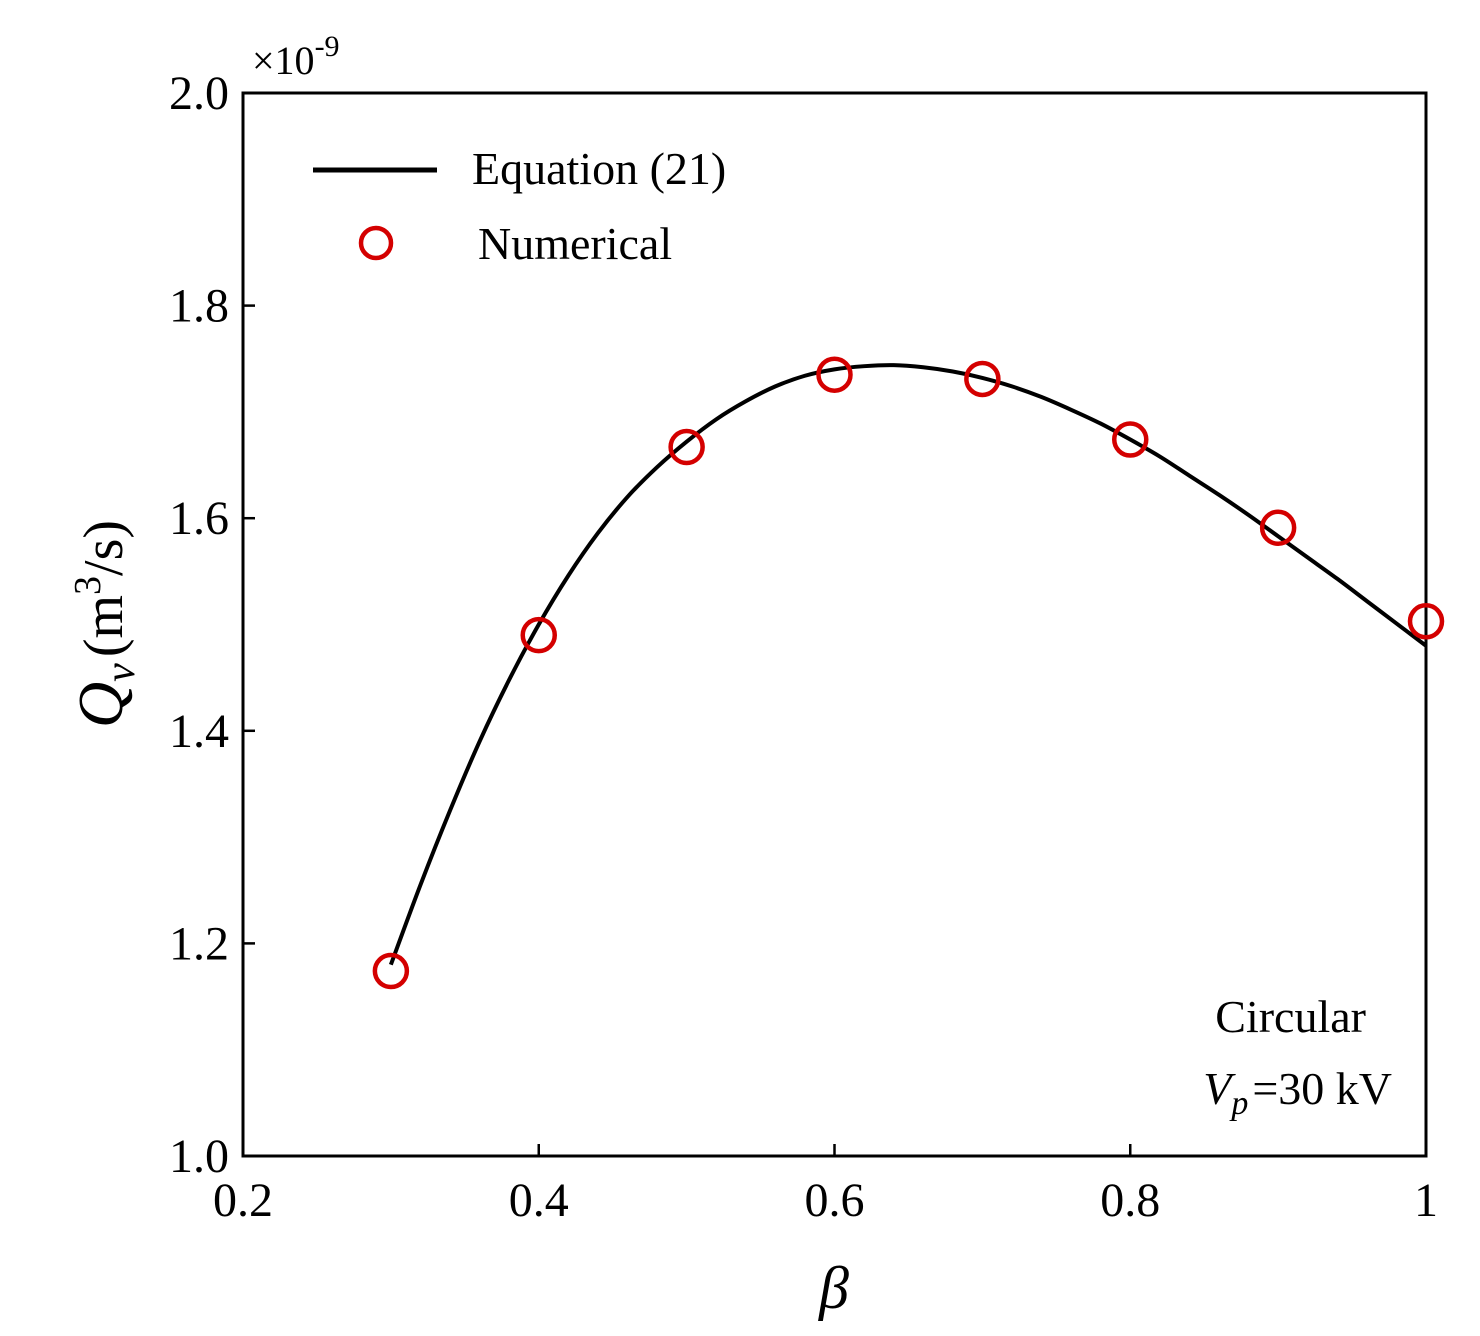 The image size is (1480, 1336). Describe the element at coordinates (1297, 1092) in the screenshot. I see `annotation-voltage: Vp=30 kV` at that location.